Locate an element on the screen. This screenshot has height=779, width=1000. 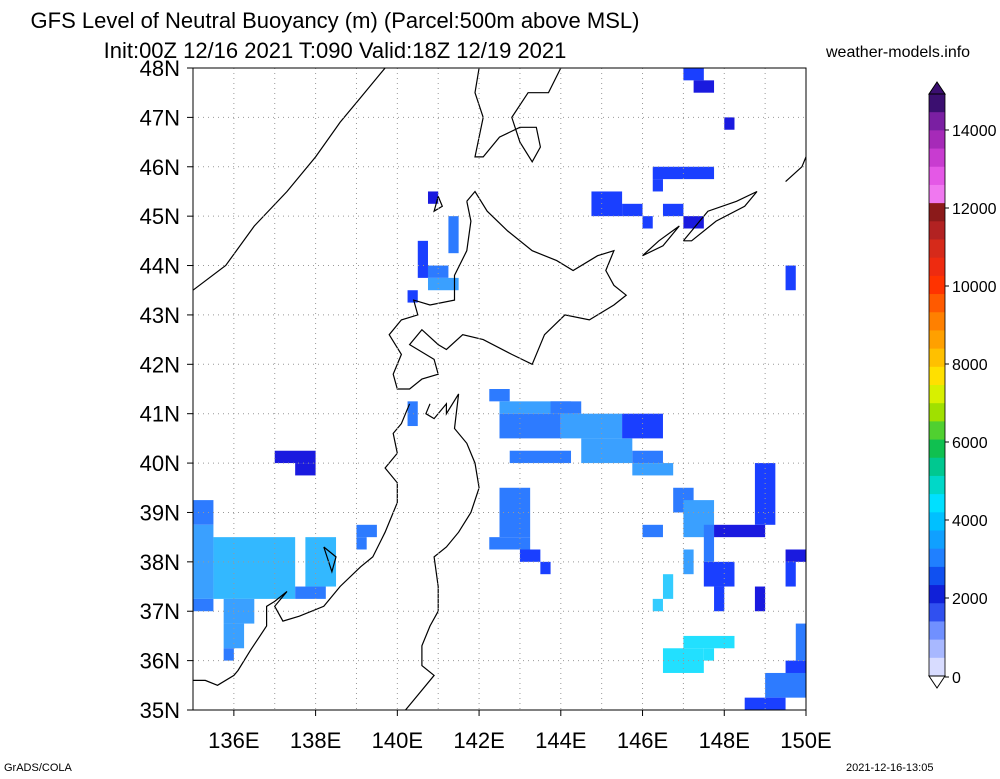
lon-tick-label: 144E is located at coordinates (560, 740).